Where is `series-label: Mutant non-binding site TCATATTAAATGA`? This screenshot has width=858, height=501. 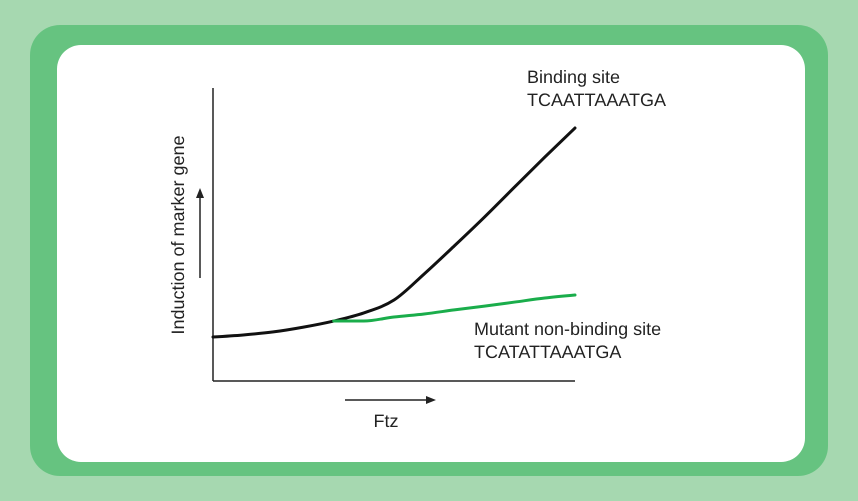 series-label: Mutant non-binding site TCATATTAAATGA is located at coordinates (568, 340).